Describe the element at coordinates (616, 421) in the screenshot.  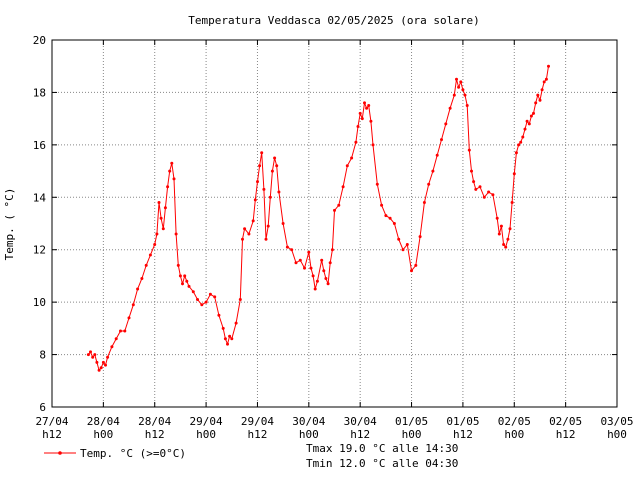
I see `x-tick-label: 03/05` at that location.